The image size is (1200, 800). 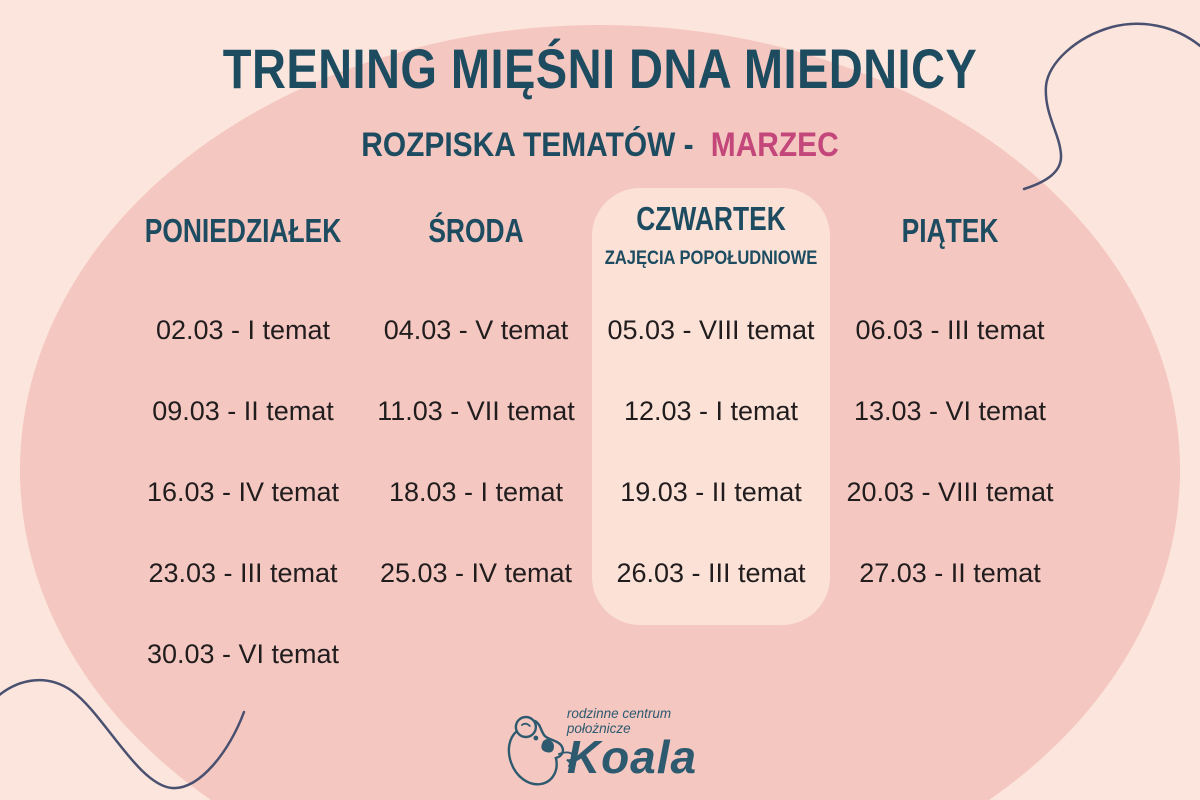 What do you see at coordinates (540, 750) in the screenshot?
I see `koala-icon` at bounding box center [540, 750].